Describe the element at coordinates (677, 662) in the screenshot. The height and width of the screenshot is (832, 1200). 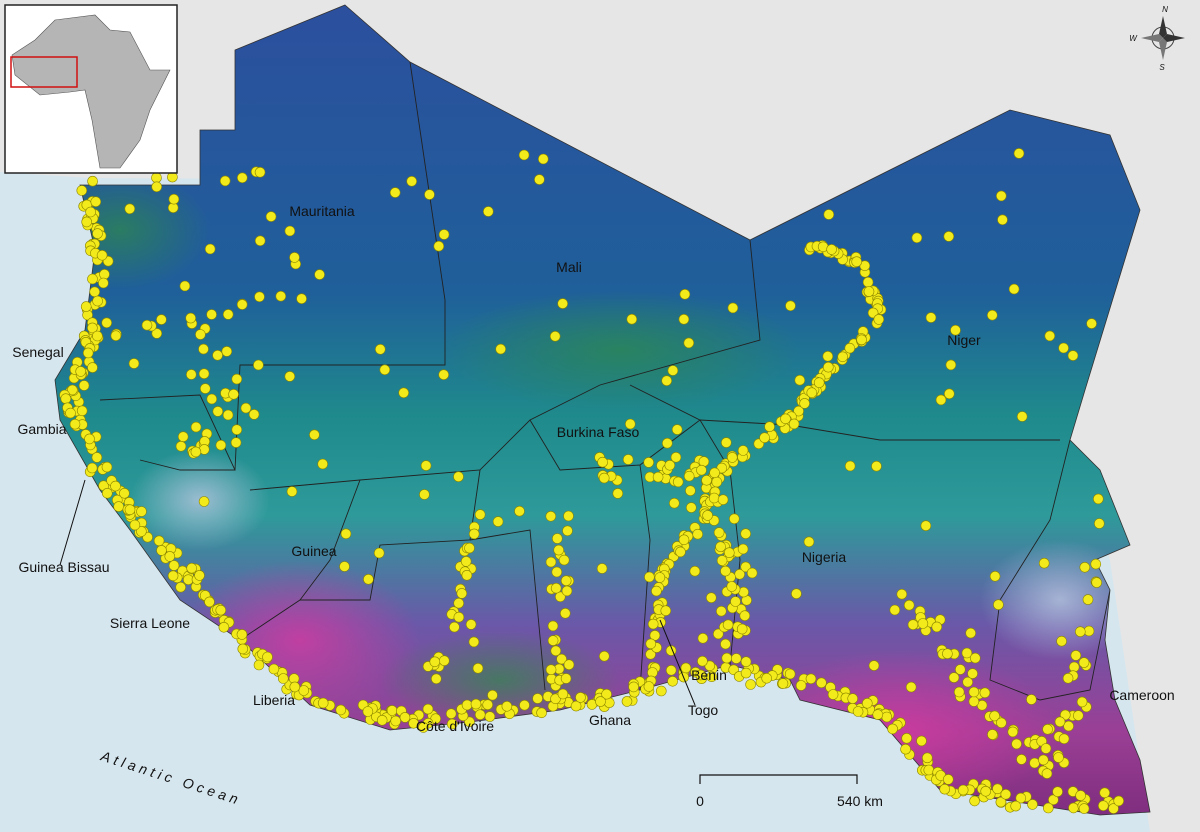
I see `leader-line` at that location.